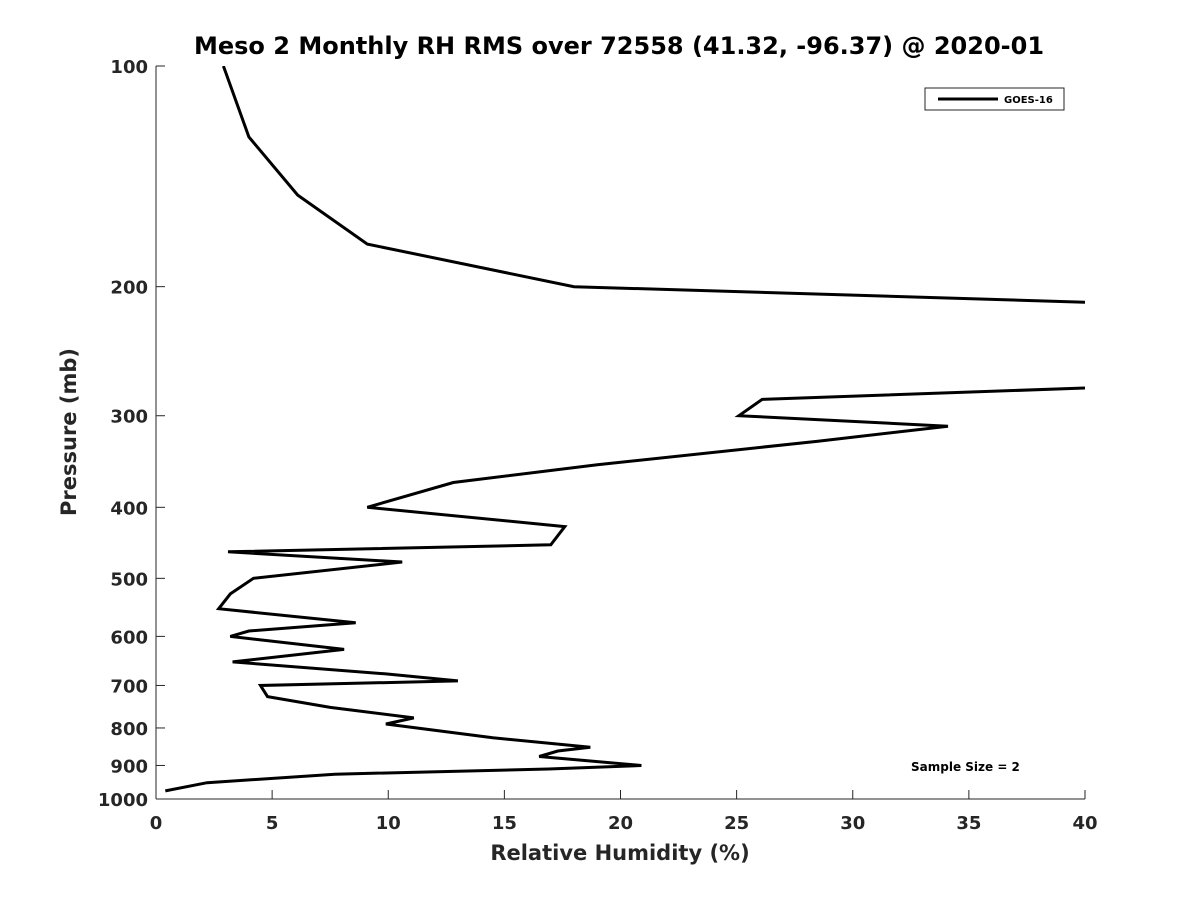 The height and width of the screenshot is (900, 1200). What do you see at coordinates (129, 288) in the screenshot?
I see `y-tick-label: 200` at bounding box center [129, 288].